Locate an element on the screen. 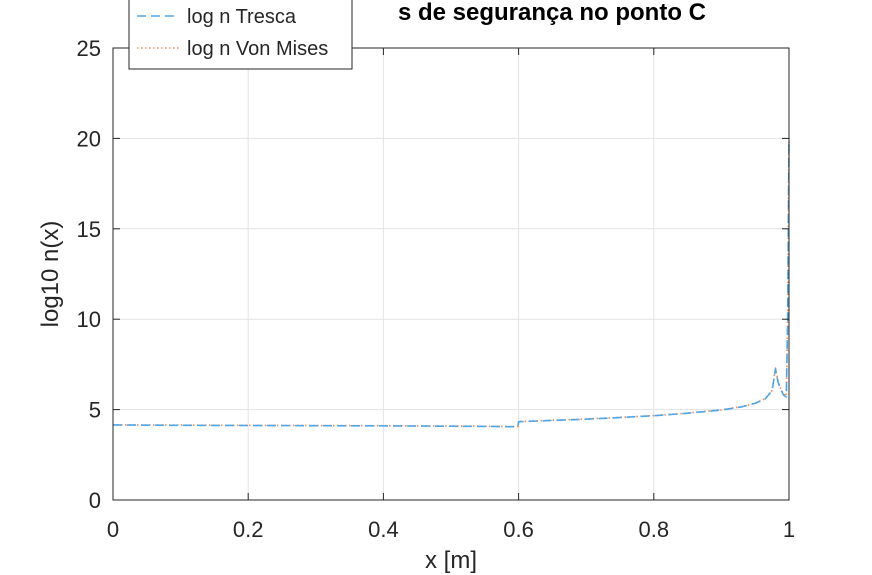  y-tick-label: 15 is located at coordinates (89, 229).